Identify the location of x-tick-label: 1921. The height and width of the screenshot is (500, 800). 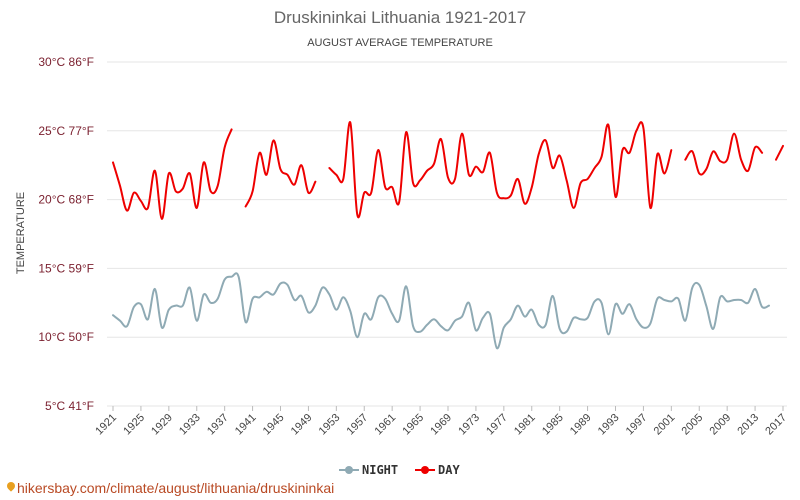
(106, 425).